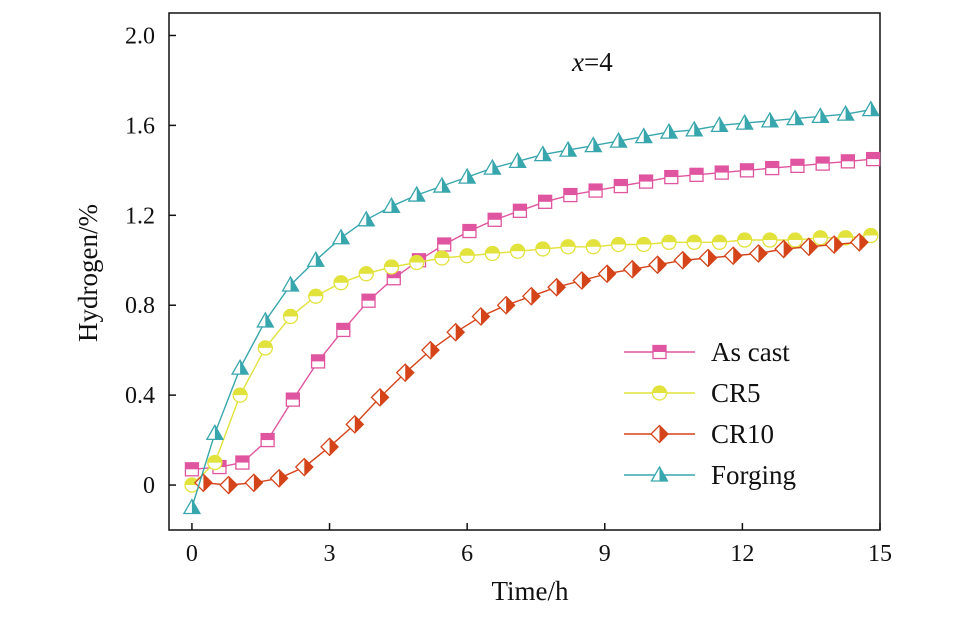 The height and width of the screenshot is (632, 966). Describe the element at coordinates (467, 554) in the screenshot. I see `x-tick-label: 6` at that location.